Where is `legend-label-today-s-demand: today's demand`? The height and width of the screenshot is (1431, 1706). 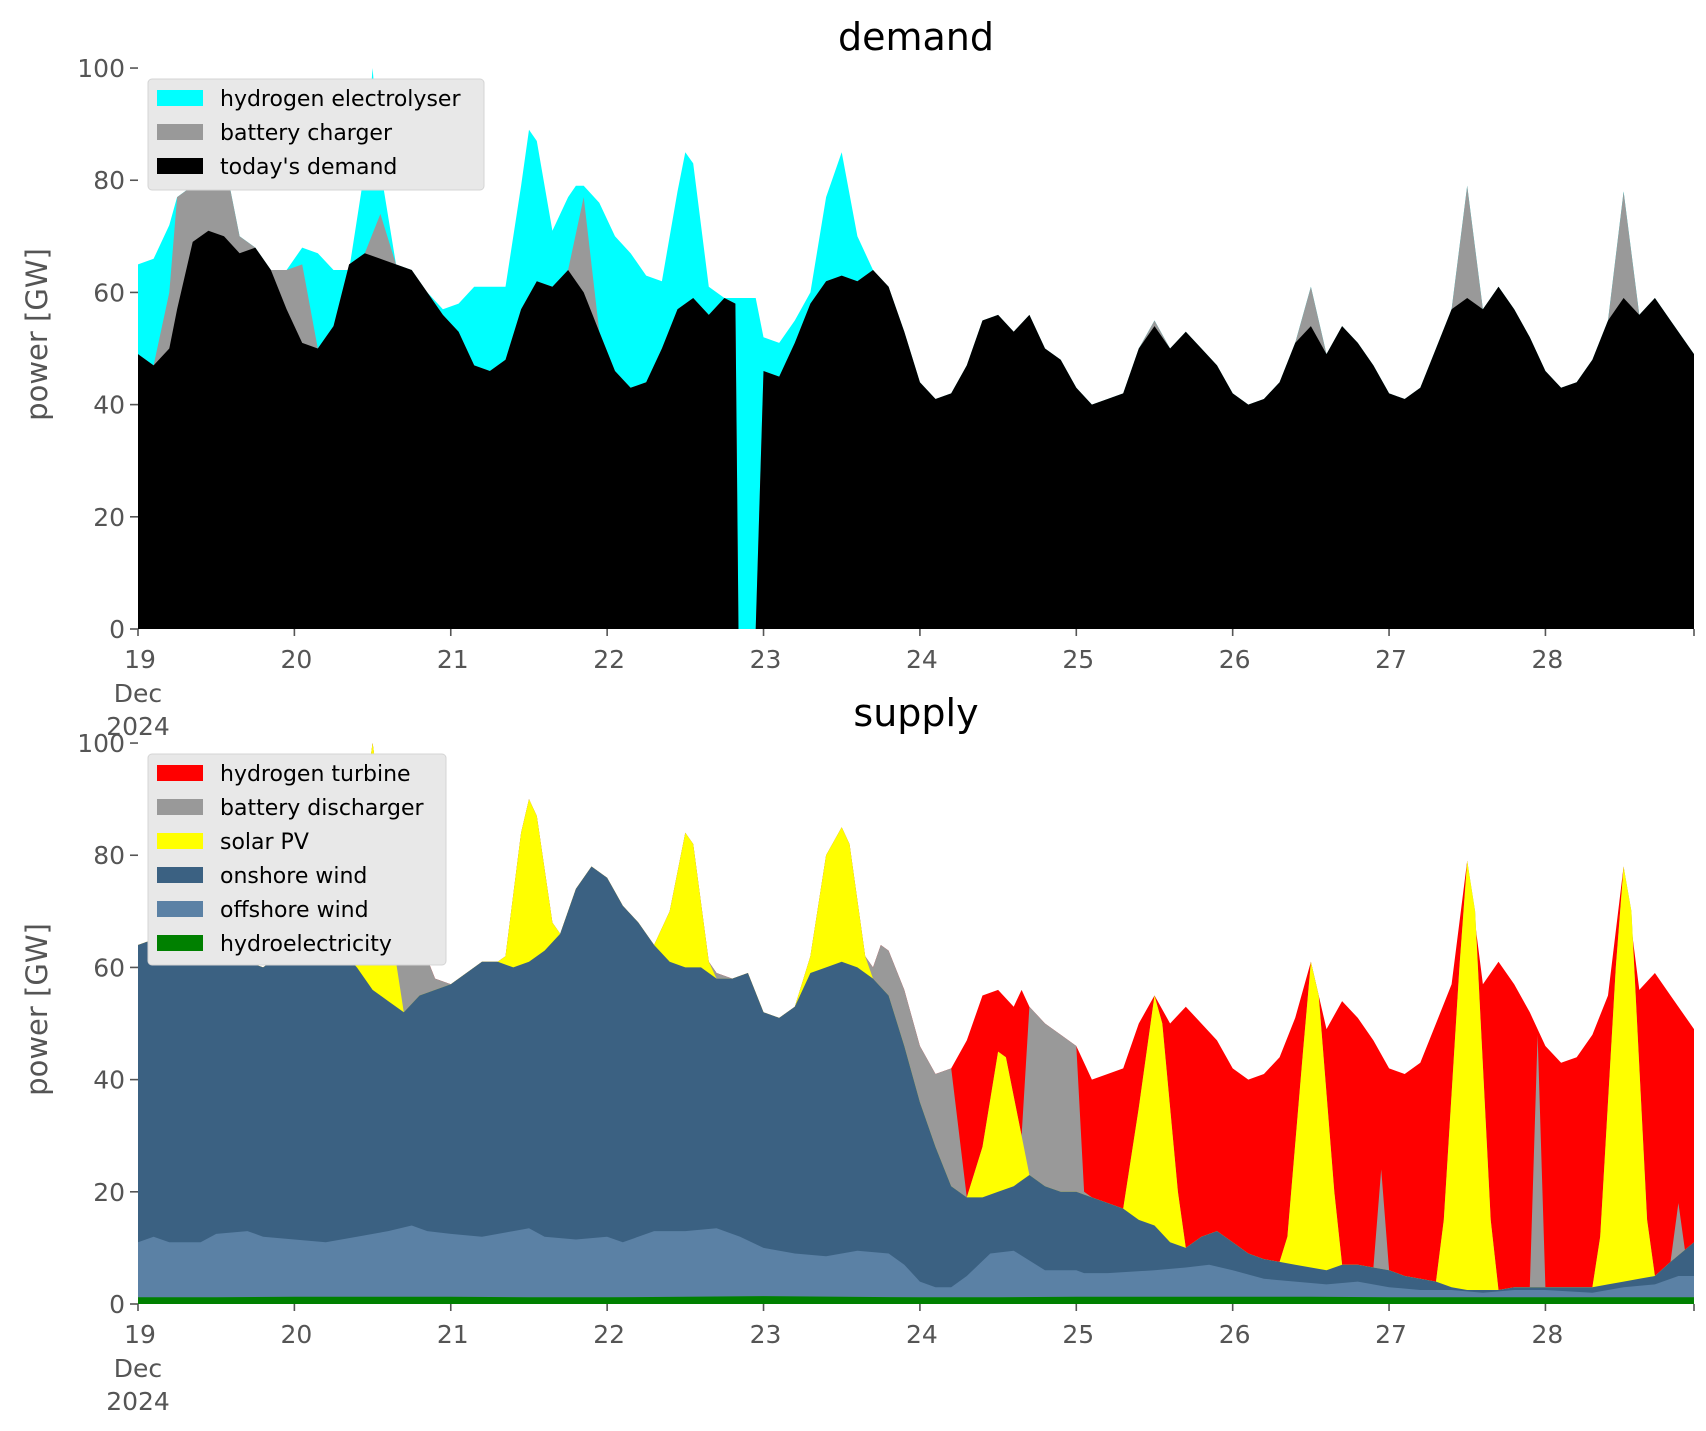
legend-label-today-s-demand: today's demand is located at coordinates (308, 167).